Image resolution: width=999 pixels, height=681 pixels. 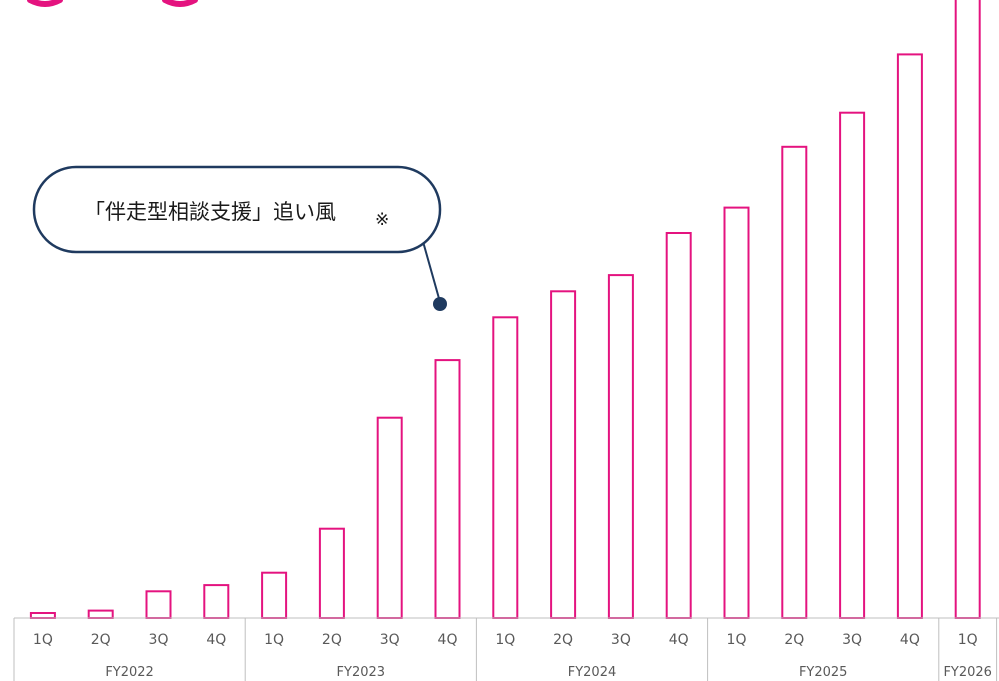 I want to click on callout-box, so click(x=237, y=209).